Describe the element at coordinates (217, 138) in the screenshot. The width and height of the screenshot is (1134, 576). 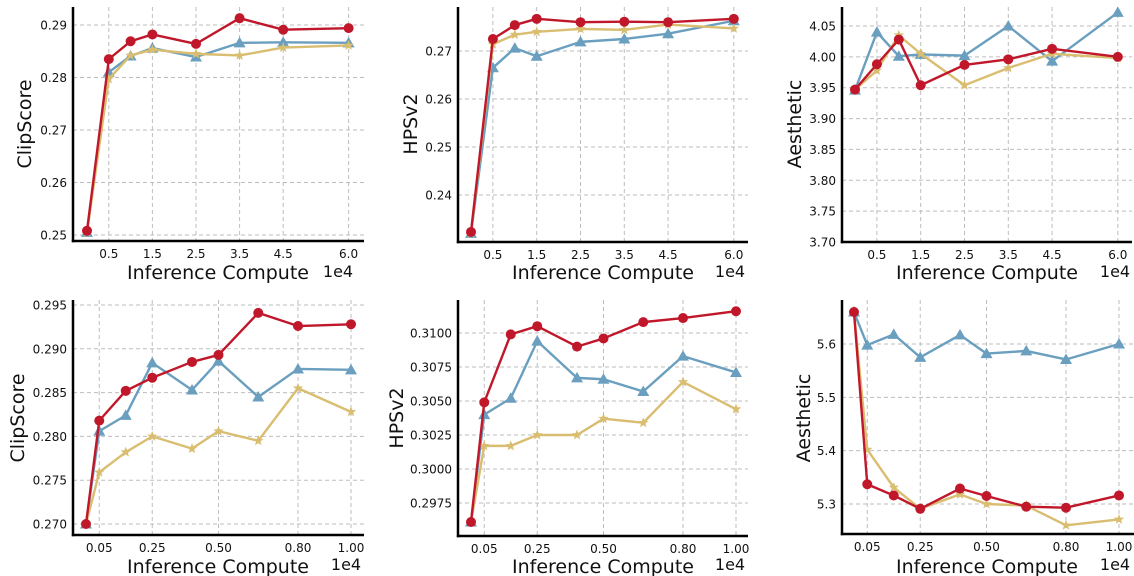
I see `series-line-yellow` at that location.